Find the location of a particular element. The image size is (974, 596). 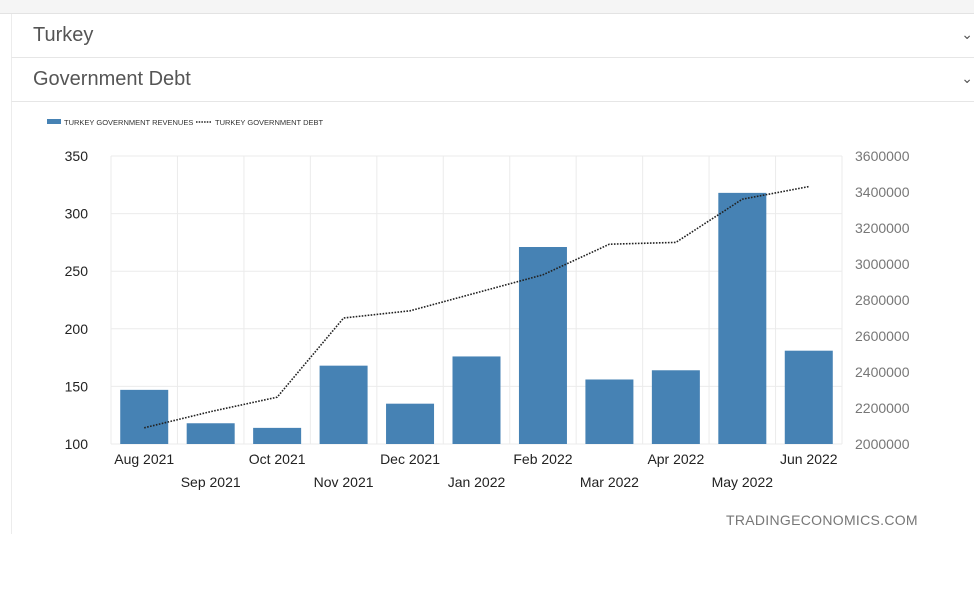

left-tick-label: 350 is located at coordinates (77, 156).